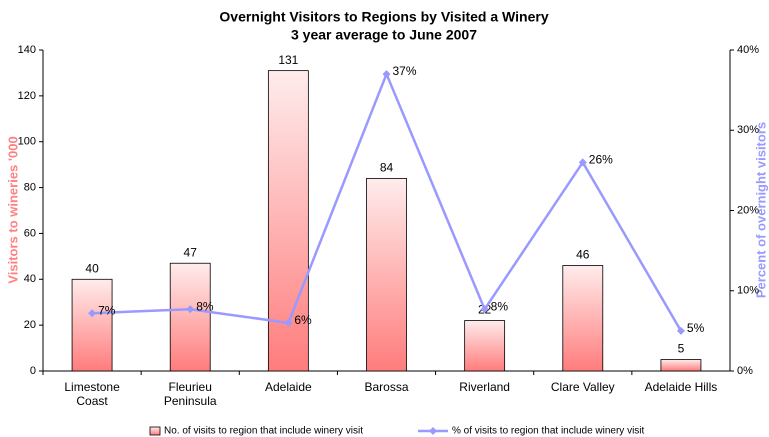 This screenshot has height=437, width=769. What do you see at coordinates (433, 431) in the screenshot?
I see `legend-marker` at bounding box center [433, 431].